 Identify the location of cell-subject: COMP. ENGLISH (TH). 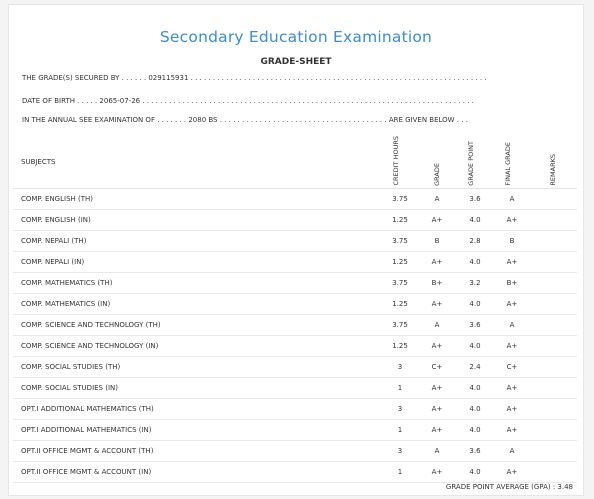
(197, 199).